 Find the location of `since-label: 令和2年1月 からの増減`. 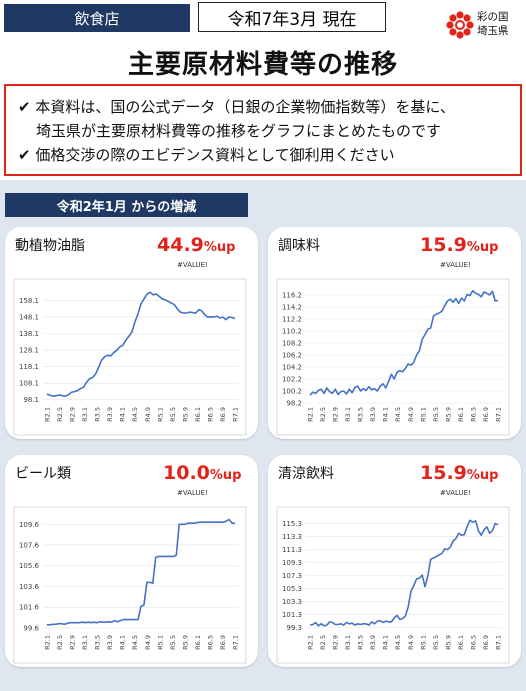

since-label: 令和2年1月 からの増減 is located at coordinates (126, 205).